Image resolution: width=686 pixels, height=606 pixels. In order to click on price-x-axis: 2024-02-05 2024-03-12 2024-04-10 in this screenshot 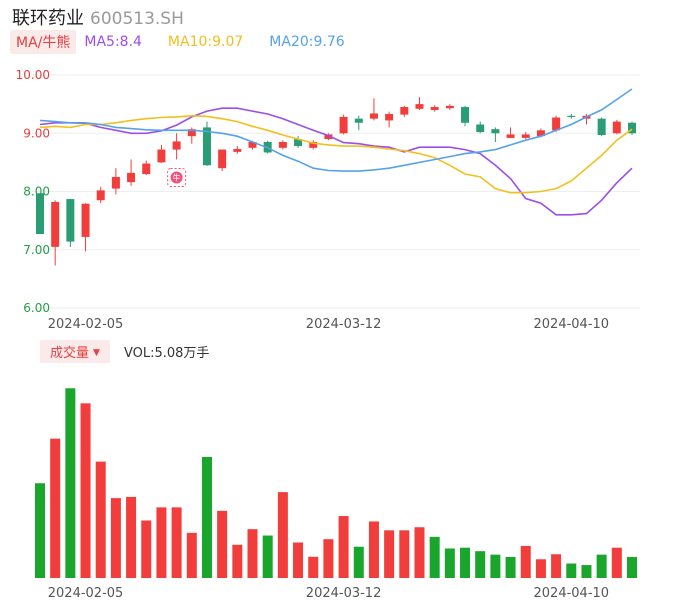, I will do `click(328, 324)`.